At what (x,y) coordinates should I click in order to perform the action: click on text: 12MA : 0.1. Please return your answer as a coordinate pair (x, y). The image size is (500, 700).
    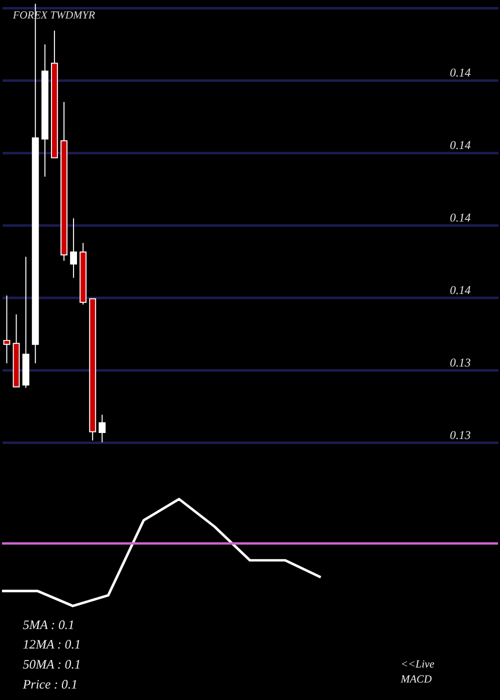
    Looking at the image, I should click on (51, 645).